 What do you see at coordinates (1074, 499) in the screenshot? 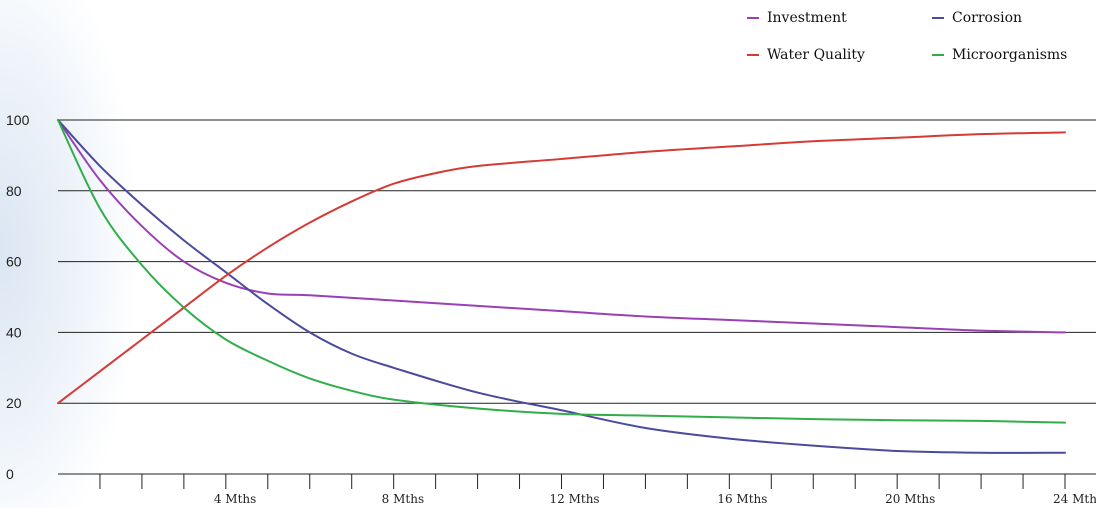
I see `x-tick-label-24: 24 Mths` at bounding box center [1074, 499].